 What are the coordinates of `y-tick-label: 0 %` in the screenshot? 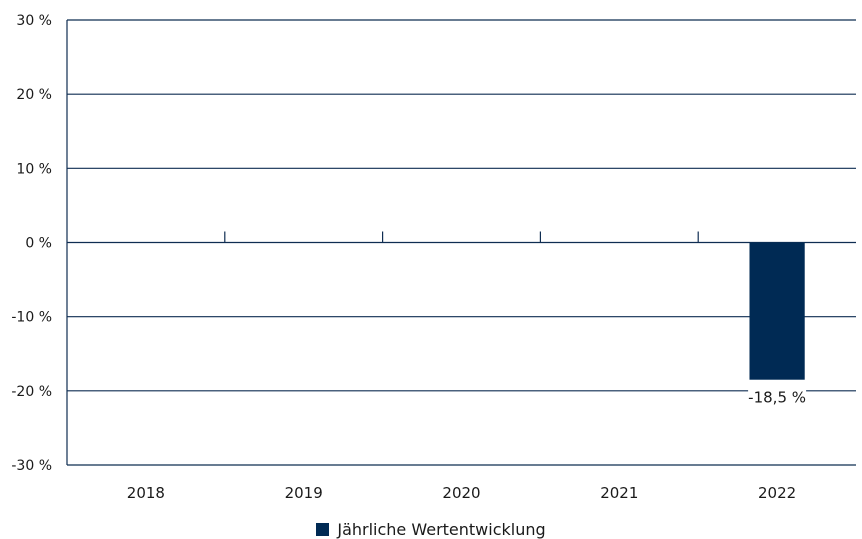 It's located at (38, 244).